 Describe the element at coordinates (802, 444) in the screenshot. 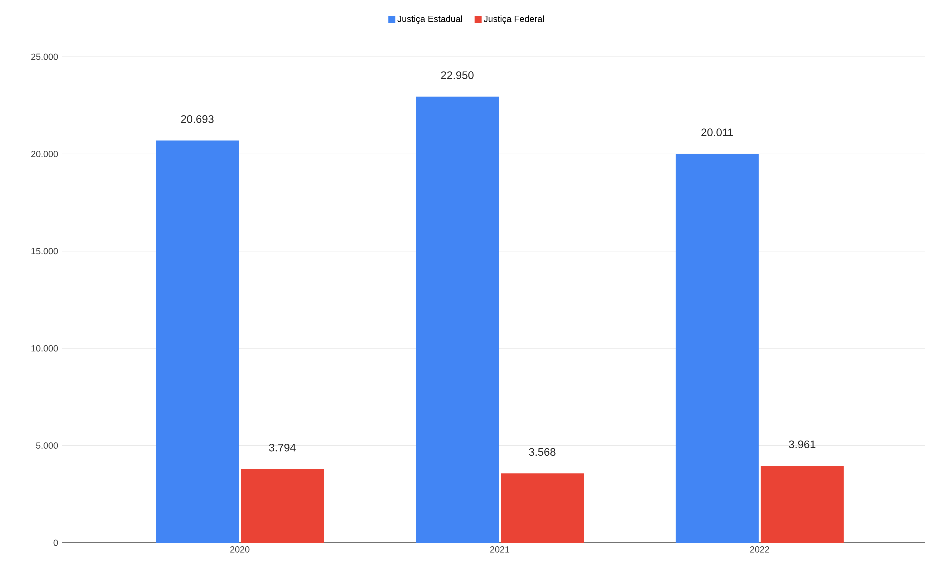

I see `data-label: 3.961` at that location.